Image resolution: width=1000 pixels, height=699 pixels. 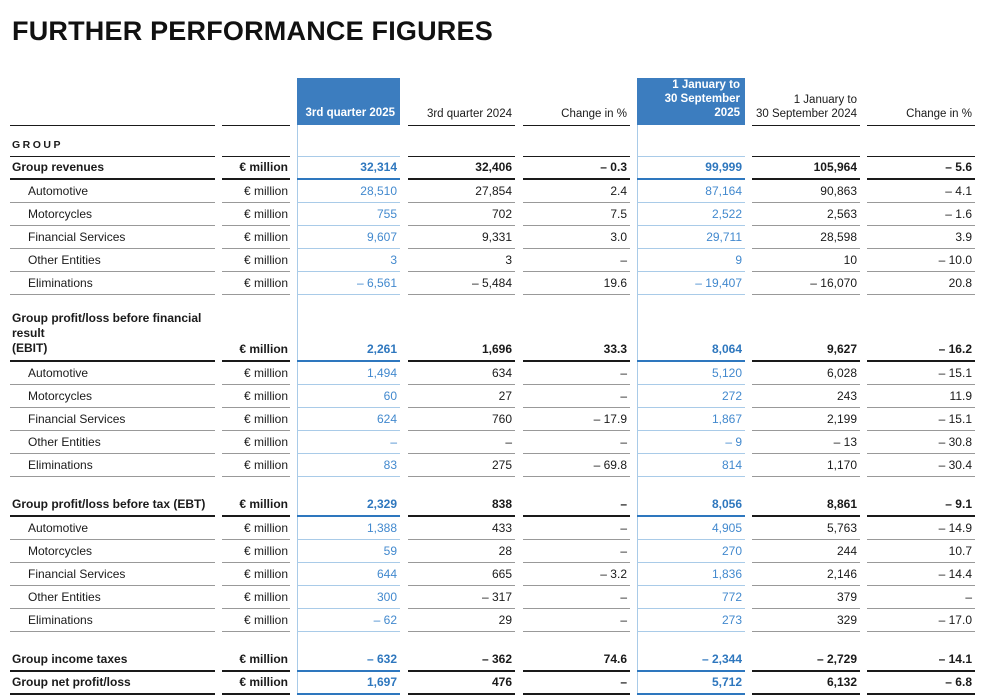 What do you see at coordinates (112, 141) in the screenshot?
I see `section-label: GROUP` at bounding box center [112, 141].